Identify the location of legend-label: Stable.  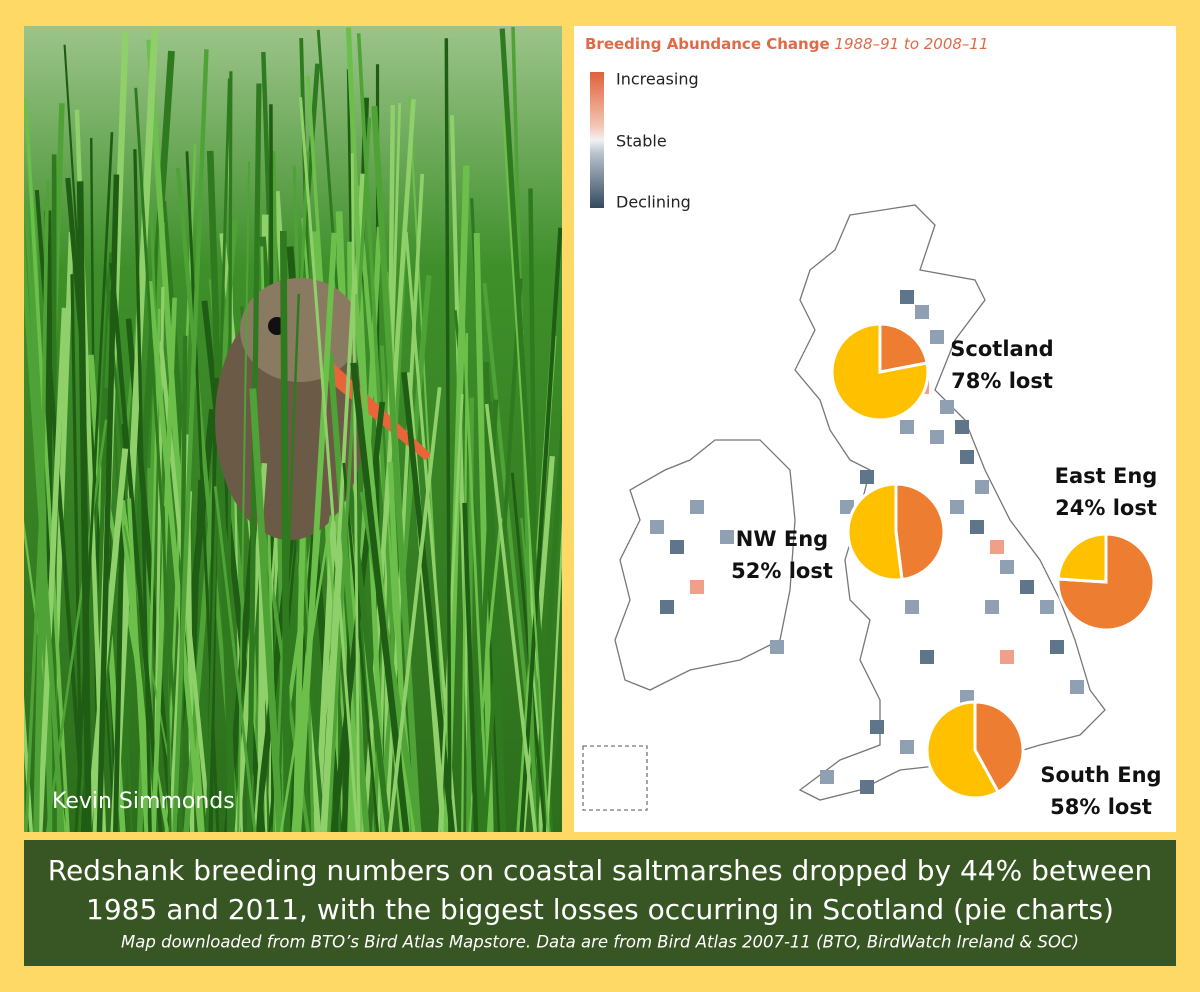
(641, 141).